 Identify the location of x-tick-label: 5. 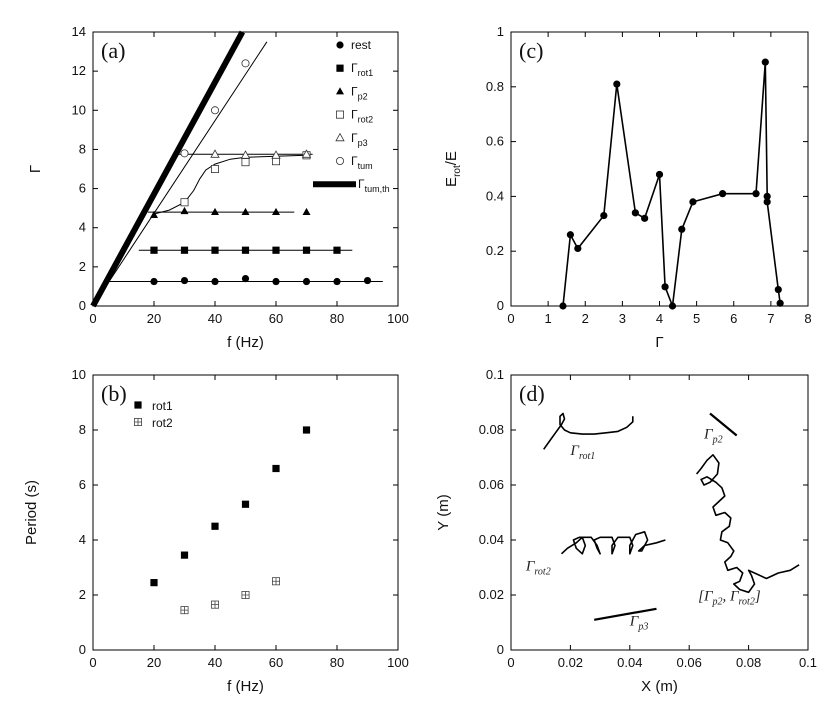
(696, 318).